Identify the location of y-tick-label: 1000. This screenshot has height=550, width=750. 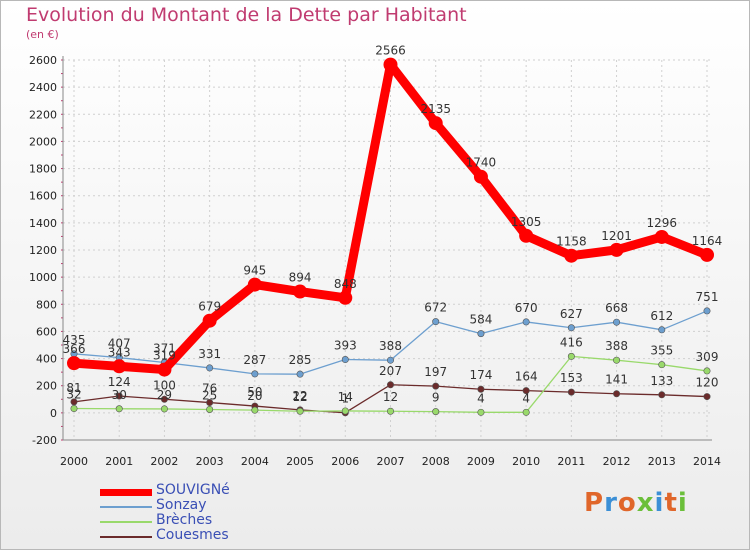
(43, 277).